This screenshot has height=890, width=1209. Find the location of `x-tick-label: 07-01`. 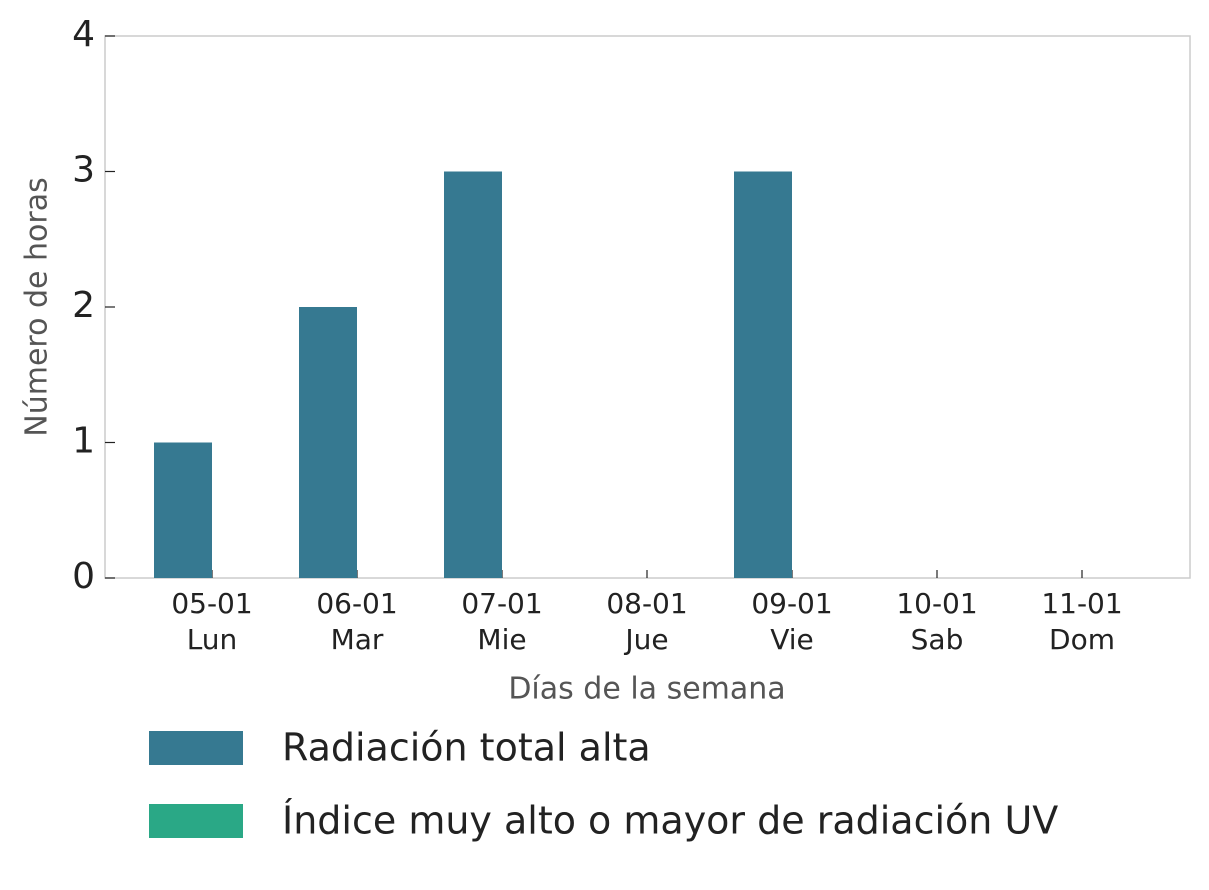

x-tick-label: 07-01 is located at coordinates (501, 603).